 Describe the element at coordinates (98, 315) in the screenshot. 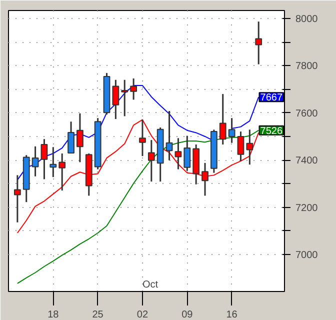

I see `x-tick-label: 25` at that location.